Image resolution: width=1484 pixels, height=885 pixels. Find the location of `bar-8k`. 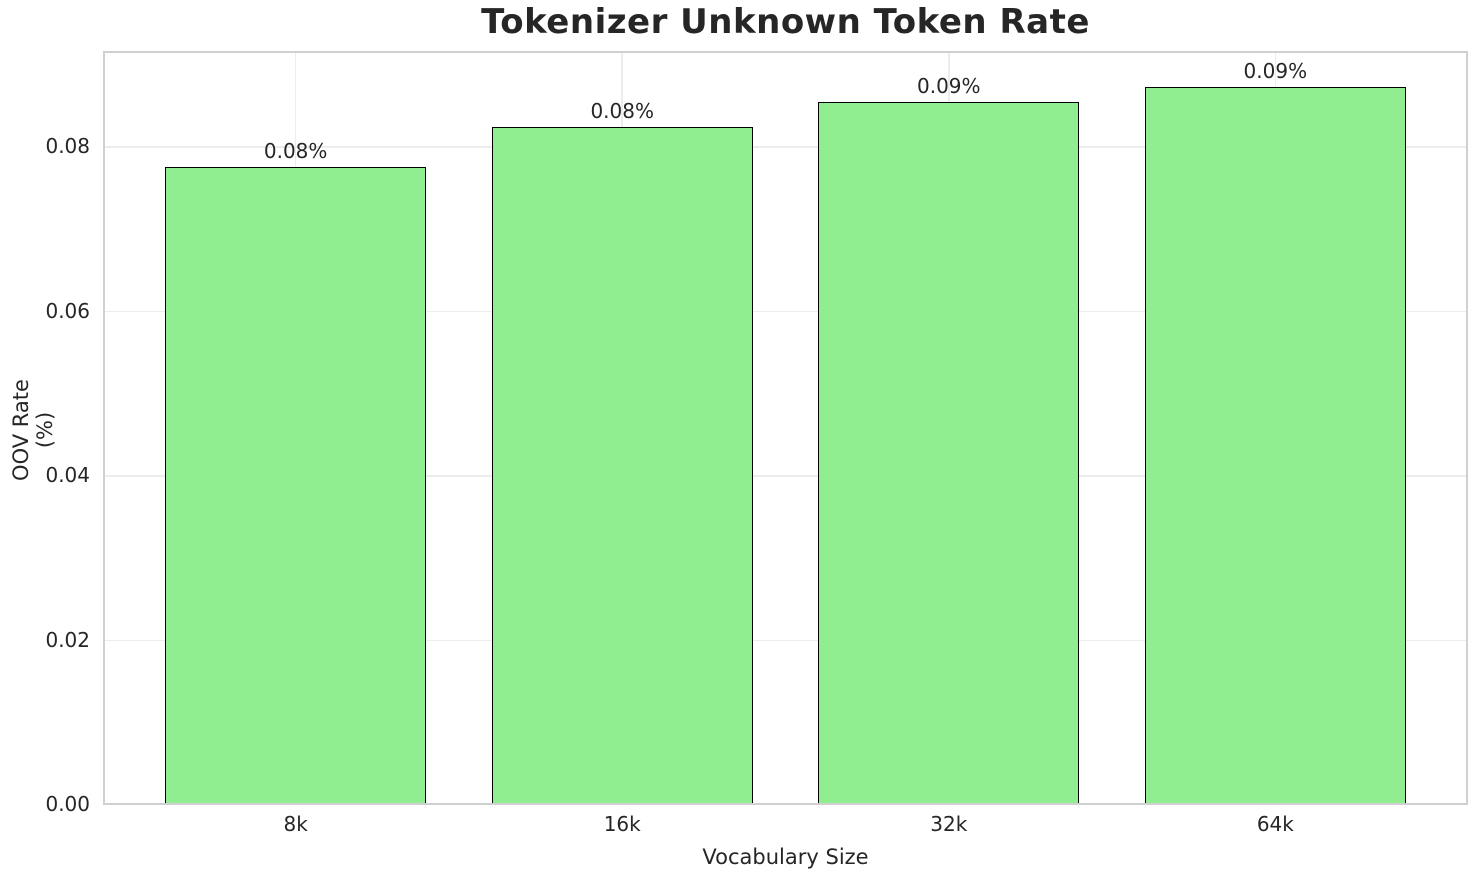

bar-8k is located at coordinates (296, 485).